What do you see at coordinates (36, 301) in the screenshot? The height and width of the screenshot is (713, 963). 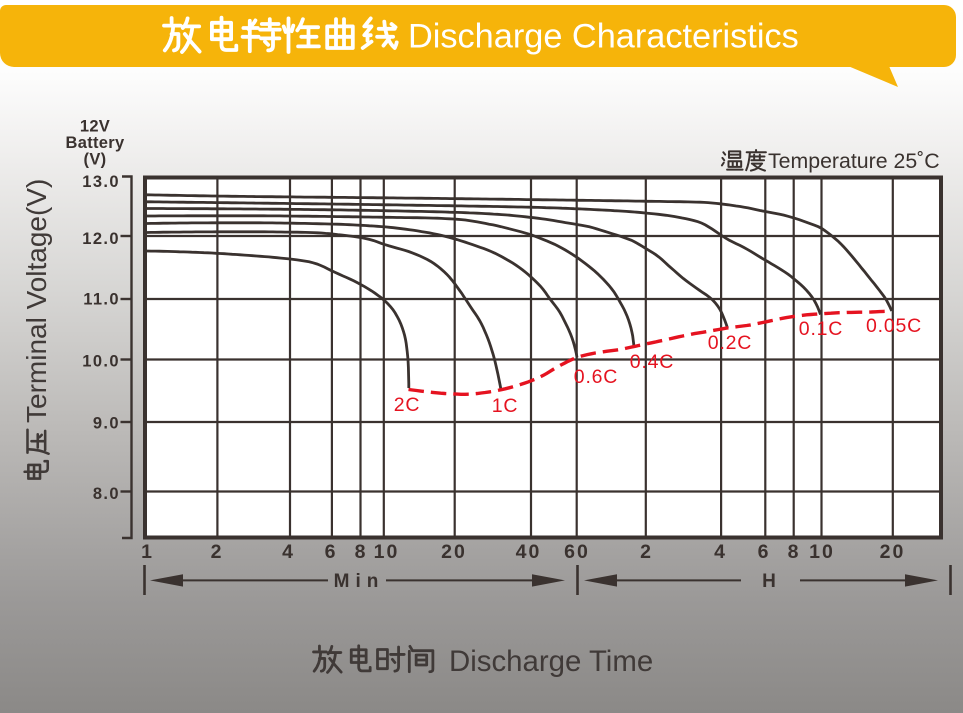 I see `svg-text: Terminal Voltage(V)` at bounding box center [36, 301].